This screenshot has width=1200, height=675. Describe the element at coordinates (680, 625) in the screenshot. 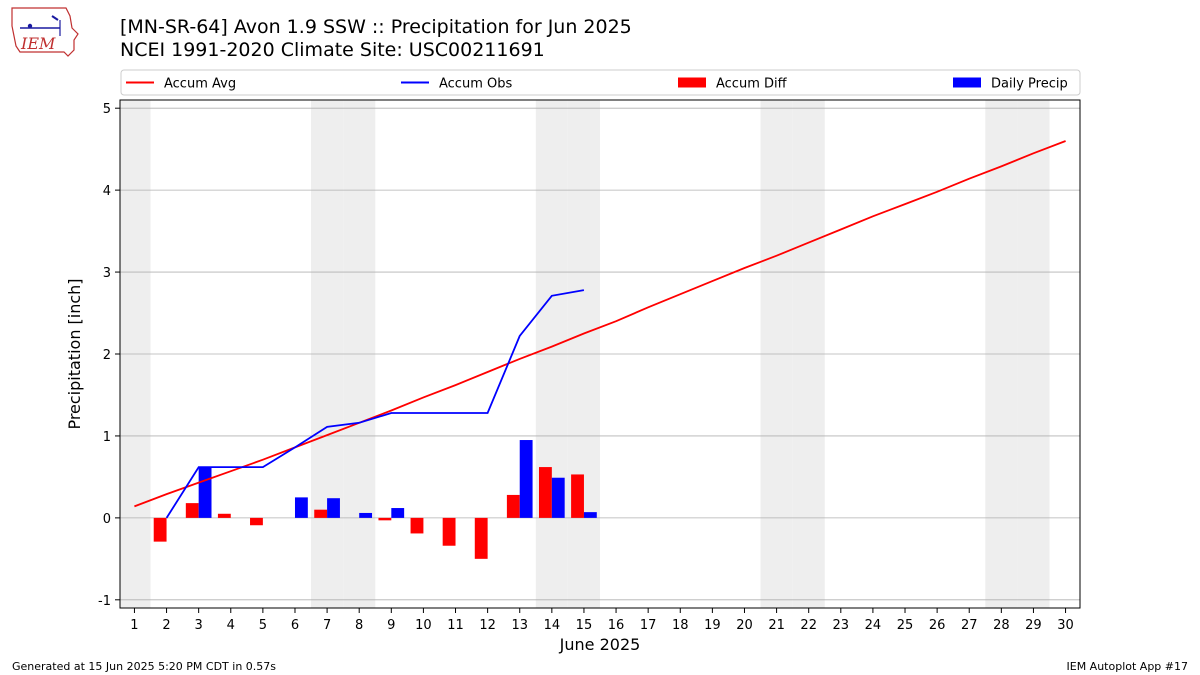

I see `x-tick-label: 18` at that location.